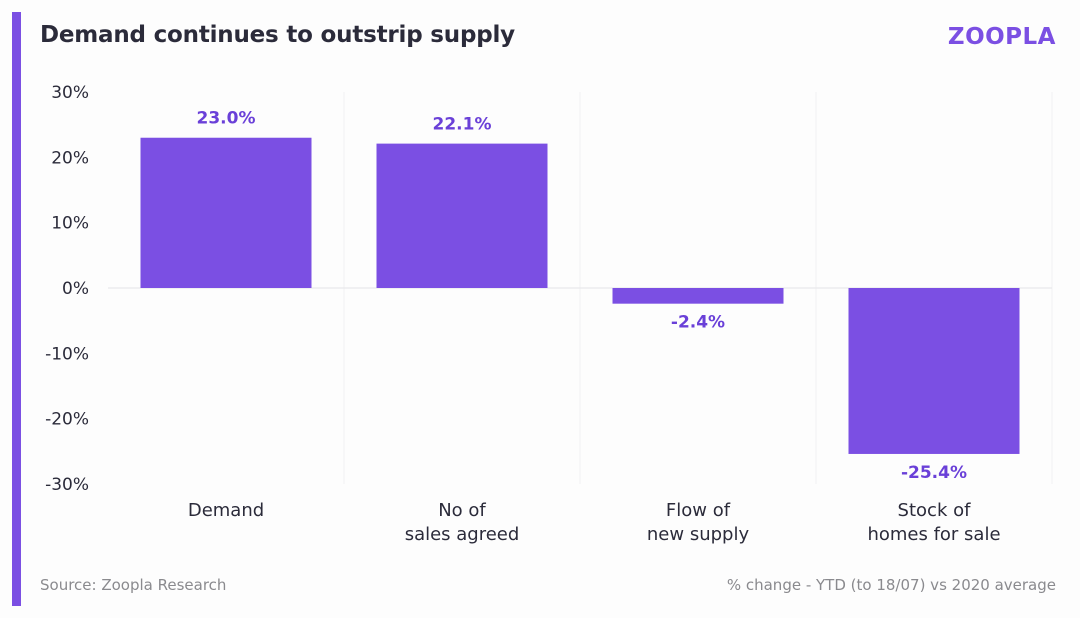 The width and height of the screenshot is (1080, 618). What do you see at coordinates (70, 158) in the screenshot?
I see `y-tick-label: 20%` at bounding box center [70, 158].